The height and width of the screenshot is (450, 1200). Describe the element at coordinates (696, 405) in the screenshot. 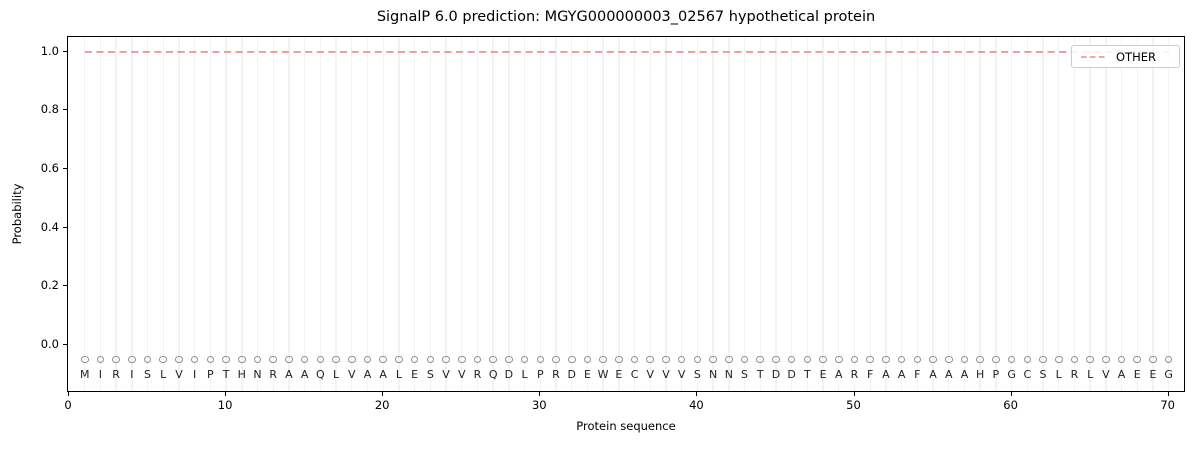

I see `x-tick-label: 40` at that location.